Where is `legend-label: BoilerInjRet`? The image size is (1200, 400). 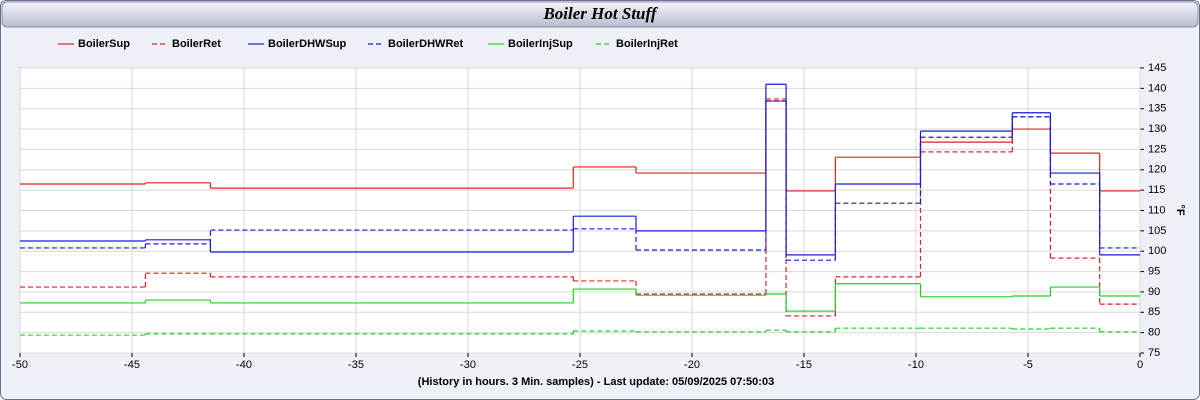 legend-label: BoilerInjRet is located at coordinates (647, 44).